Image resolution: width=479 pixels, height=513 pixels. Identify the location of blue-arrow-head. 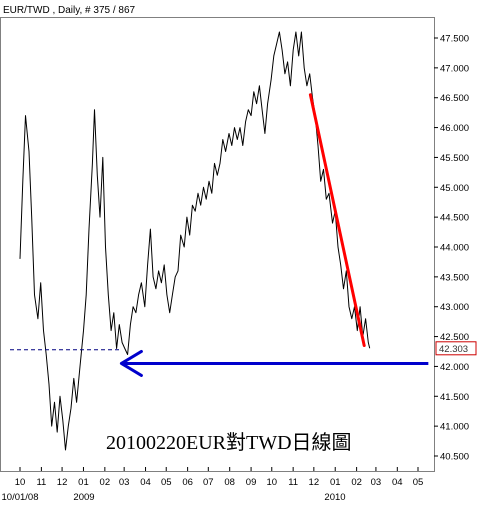
(131, 363).